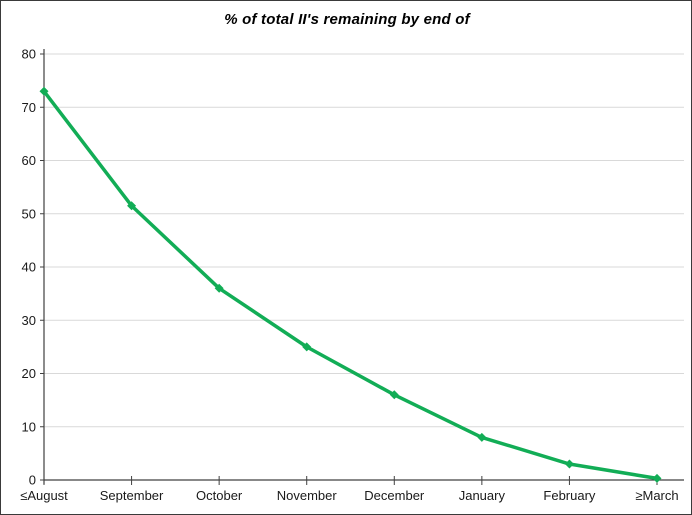 This screenshot has height=515, width=692. What do you see at coordinates (219, 495) in the screenshot?
I see `x-axis-label: October` at bounding box center [219, 495].